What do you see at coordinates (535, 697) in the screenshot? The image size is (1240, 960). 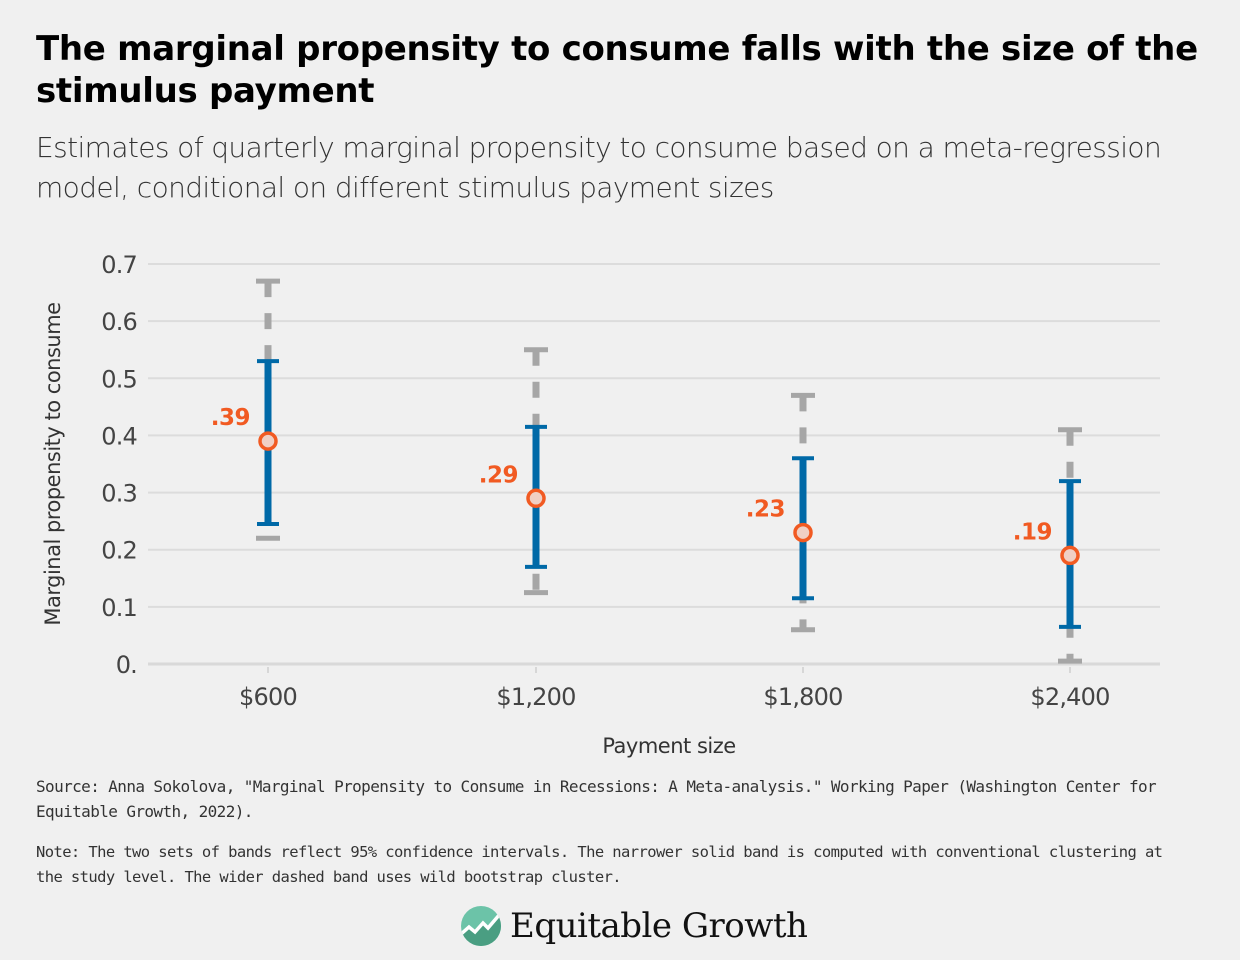 I see `x-tick-label: $1,200` at bounding box center [535, 697].